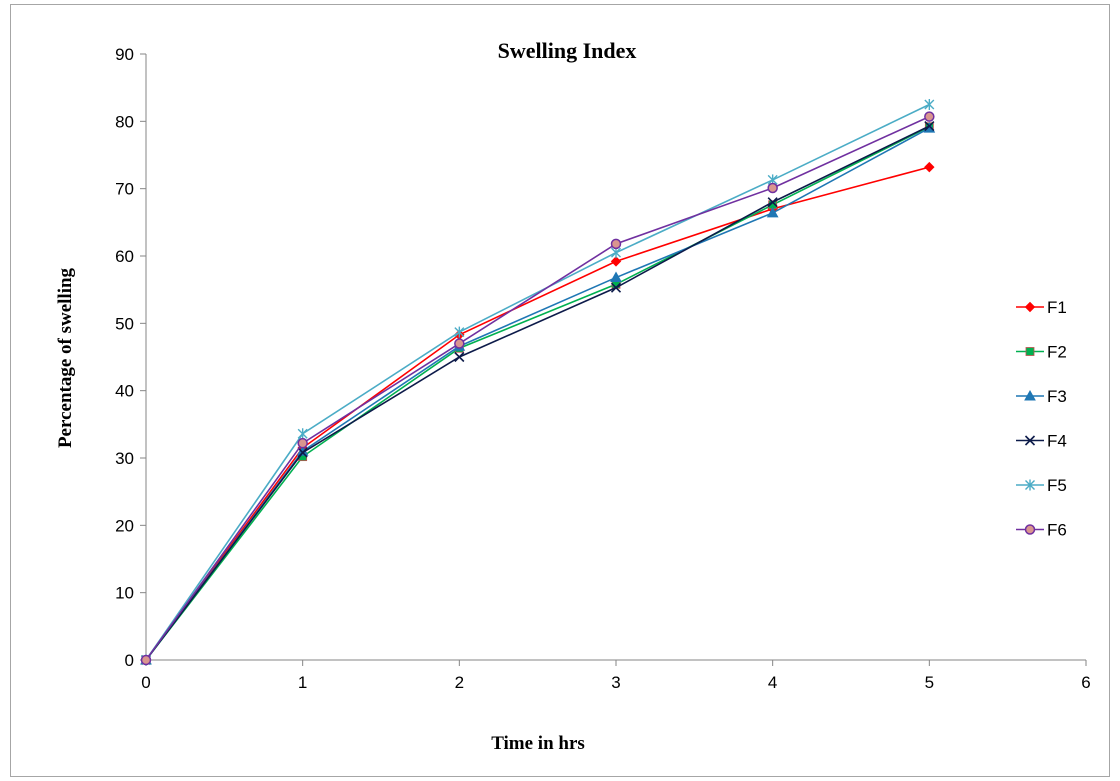 This screenshot has width=1120, height=781. I want to click on y-tick-label: 0, so click(129, 660).